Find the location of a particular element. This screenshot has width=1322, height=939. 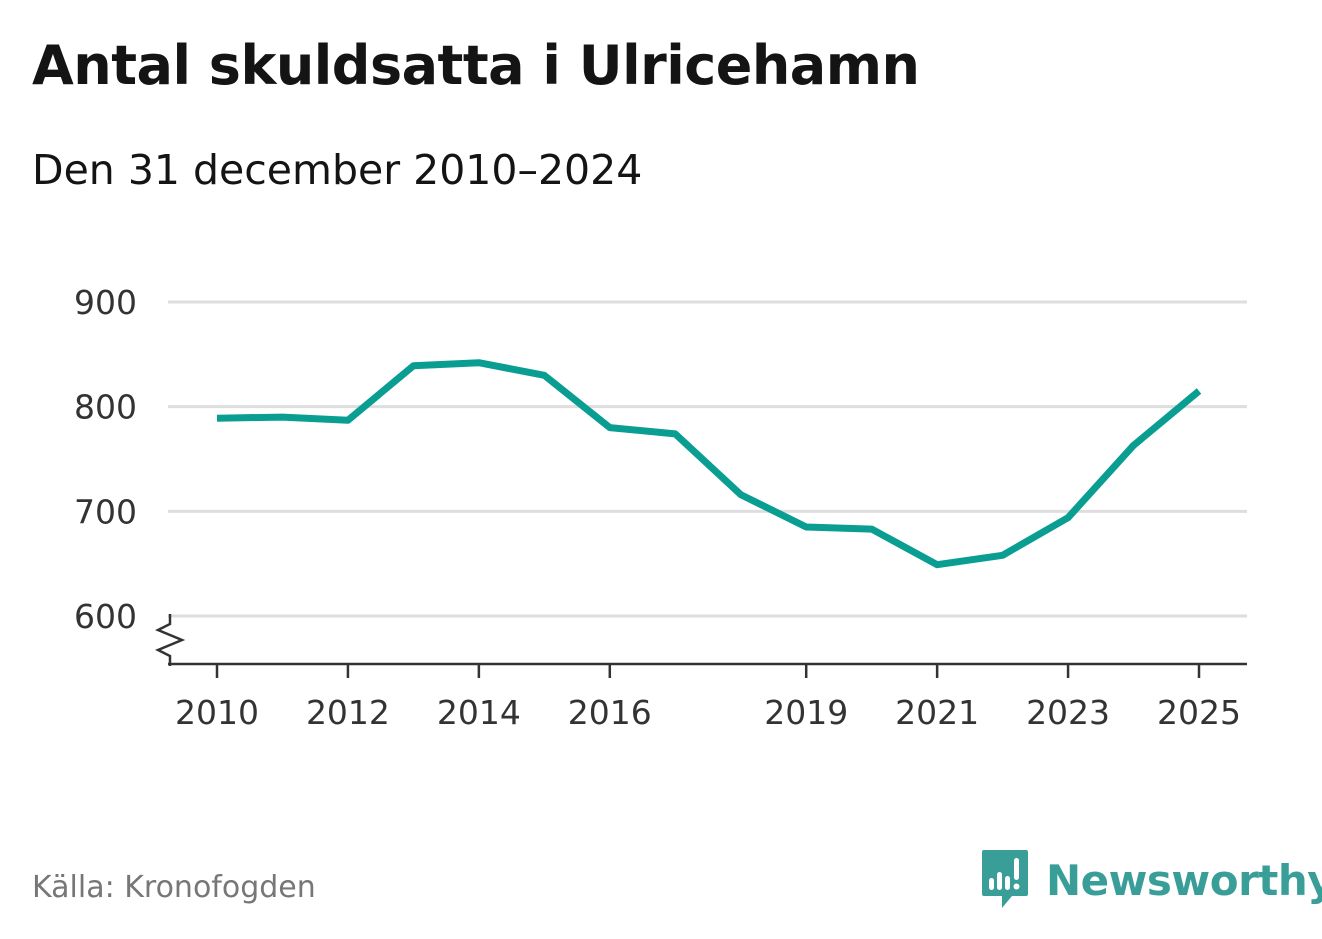

axes is located at coordinates (700, 646).